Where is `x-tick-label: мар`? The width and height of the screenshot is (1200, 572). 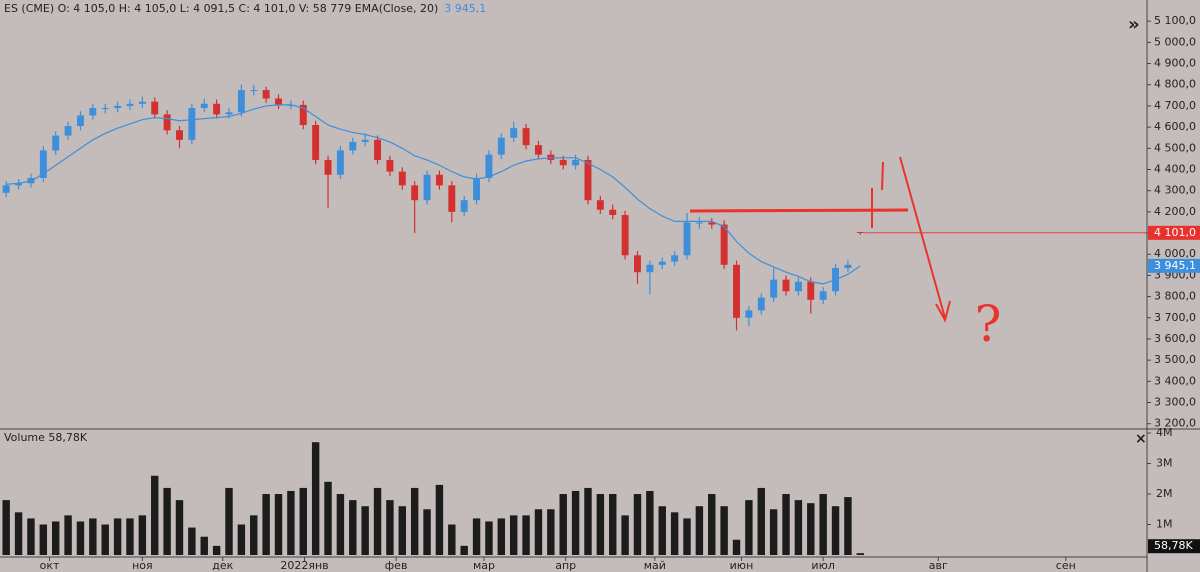
x-tick-label: мар is located at coordinates (484, 565).